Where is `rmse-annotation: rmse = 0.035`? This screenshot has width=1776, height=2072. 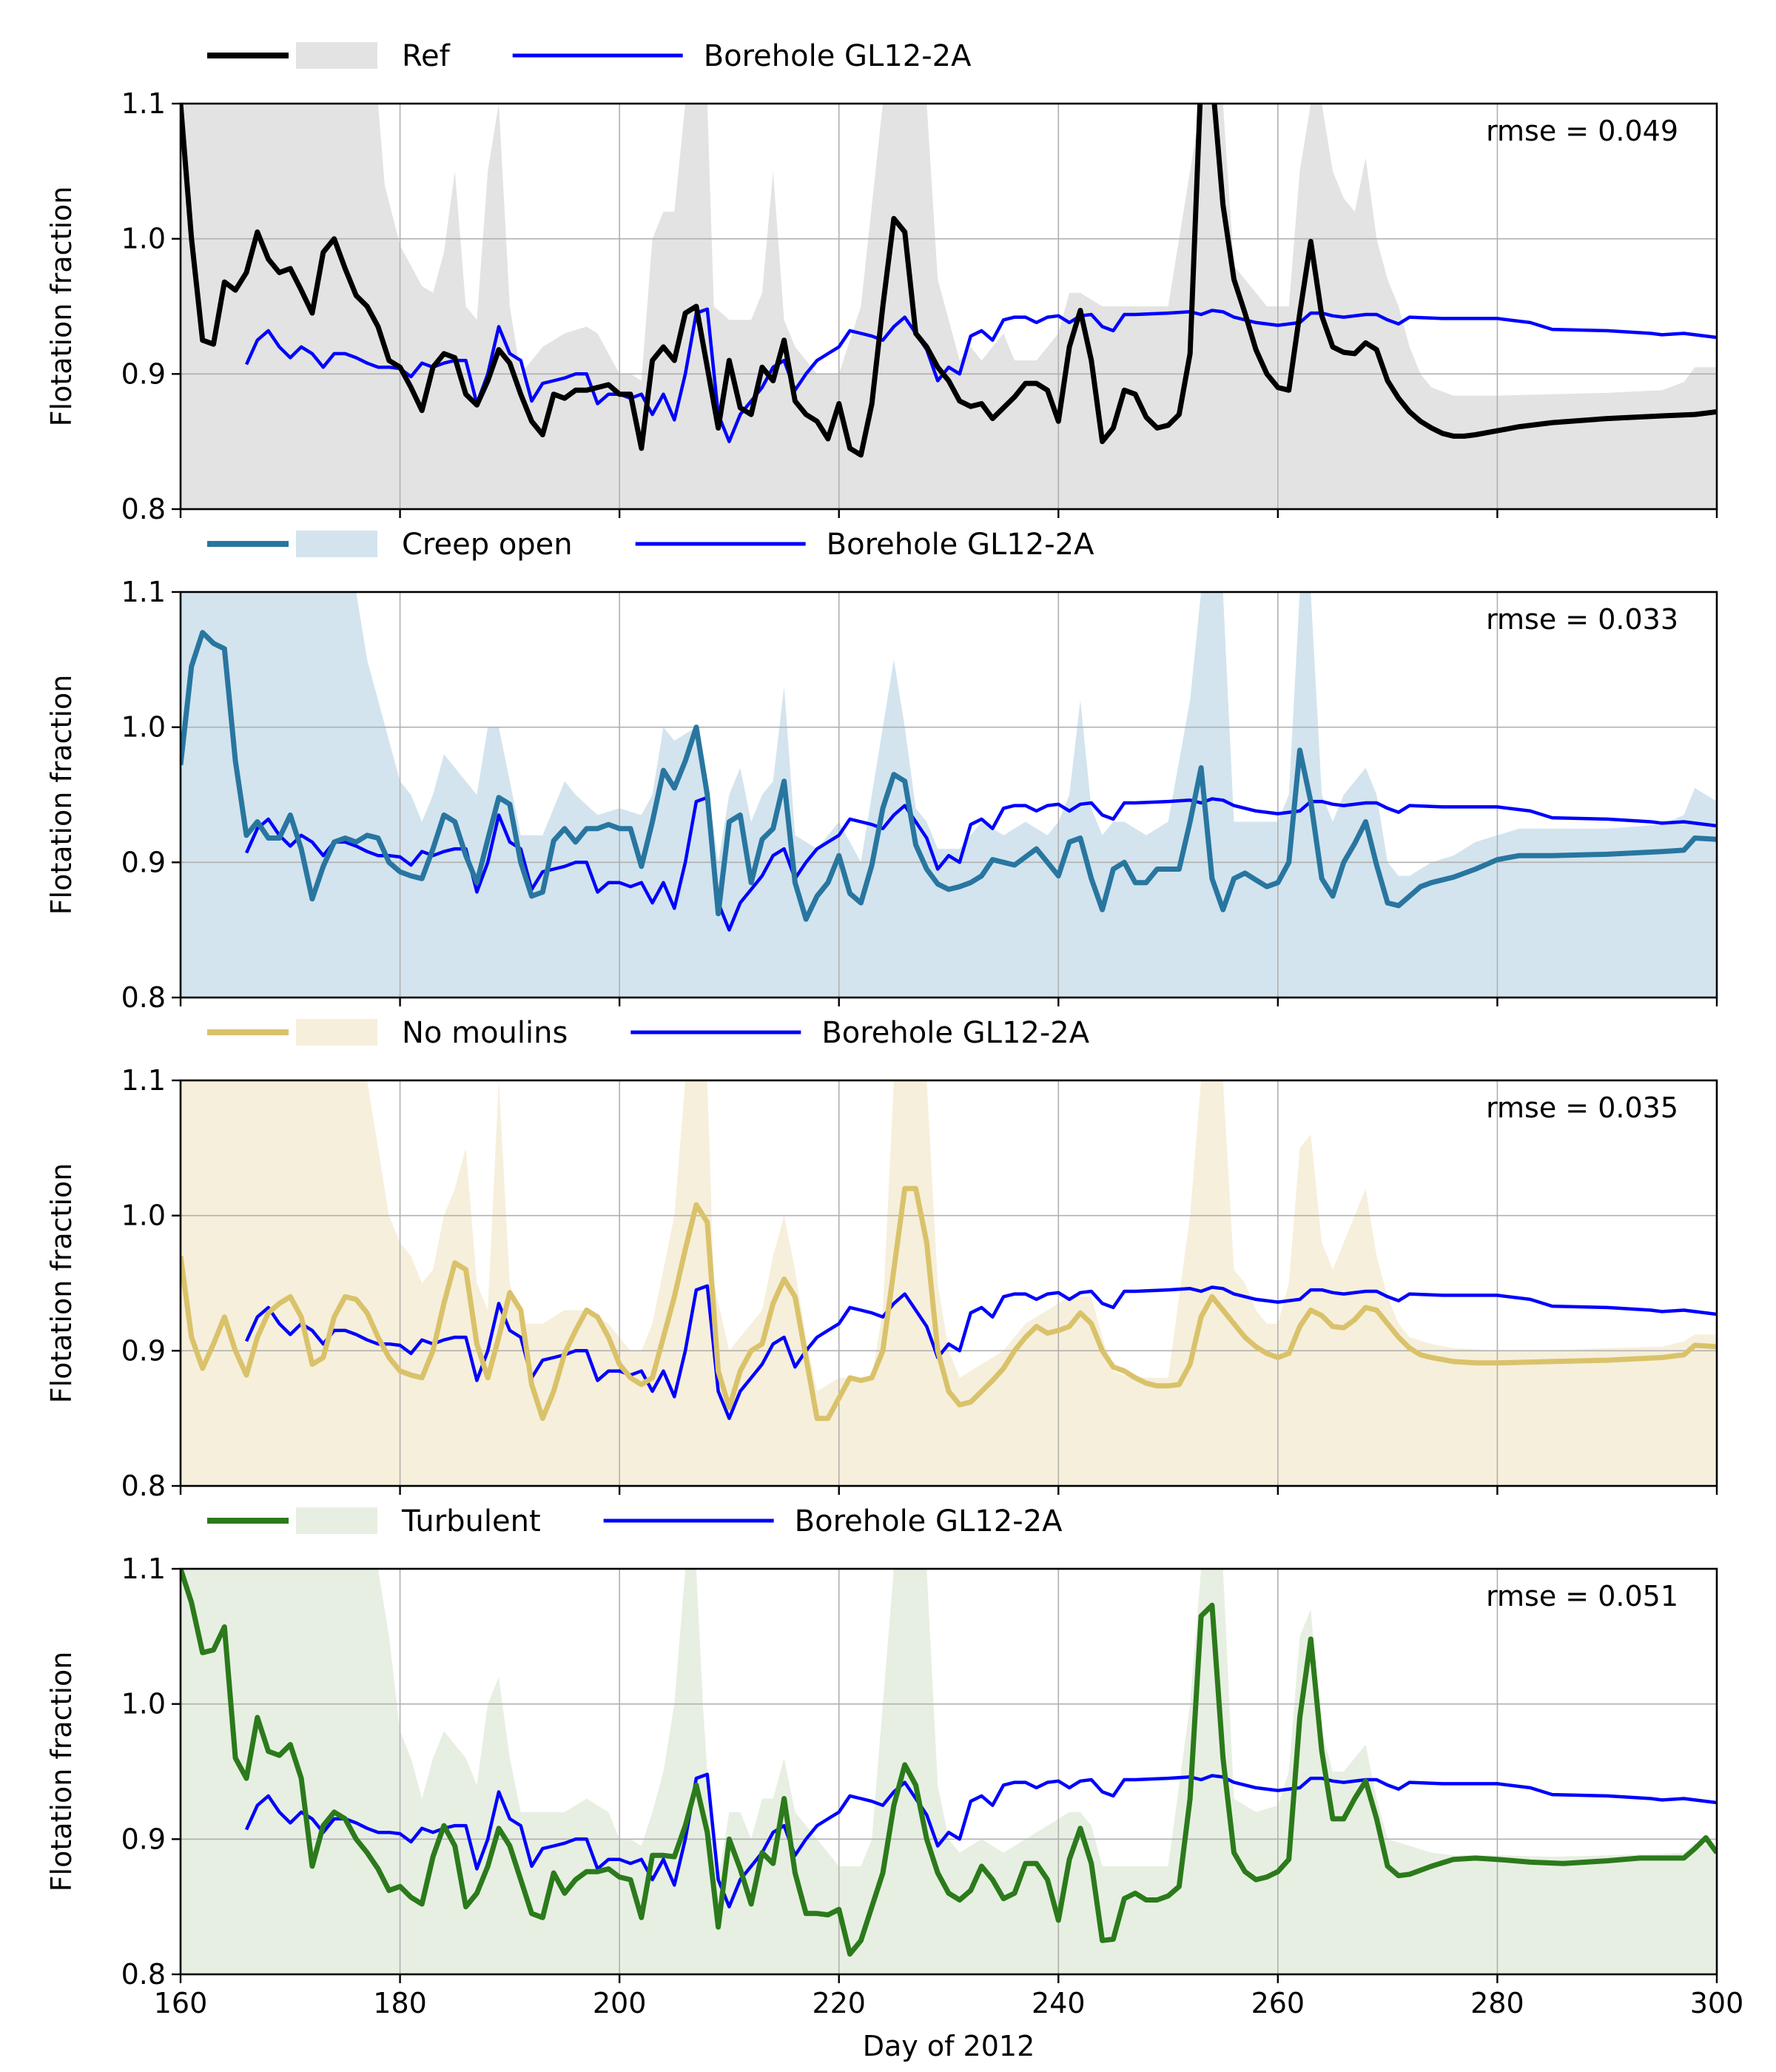
rmse-annotation: rmse = 0.035 is located at coordinates (1582, 1108).